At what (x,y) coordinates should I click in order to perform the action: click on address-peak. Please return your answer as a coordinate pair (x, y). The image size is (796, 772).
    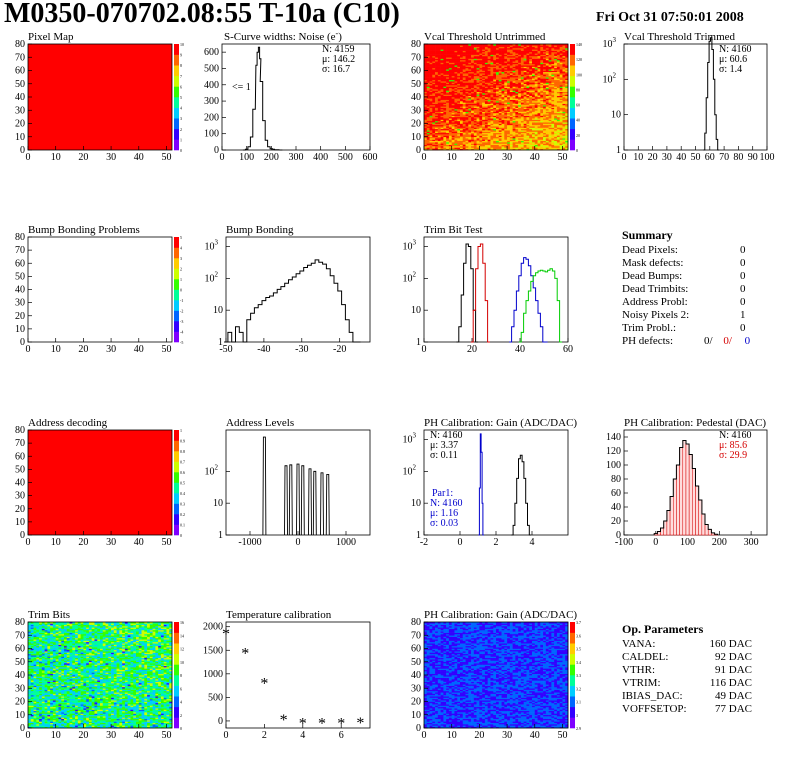
    Looking at the image, I should click on (298, 499).